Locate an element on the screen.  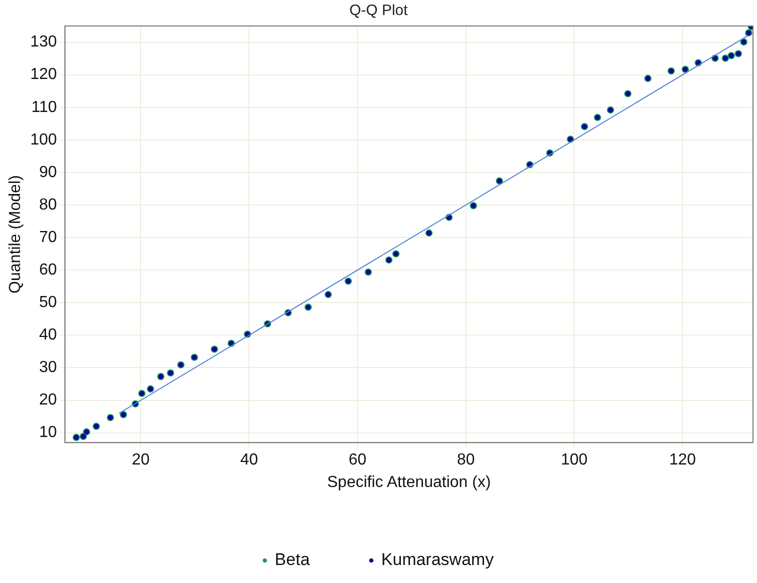
x-tick-label: 100 is located at coordinates (574, 460).